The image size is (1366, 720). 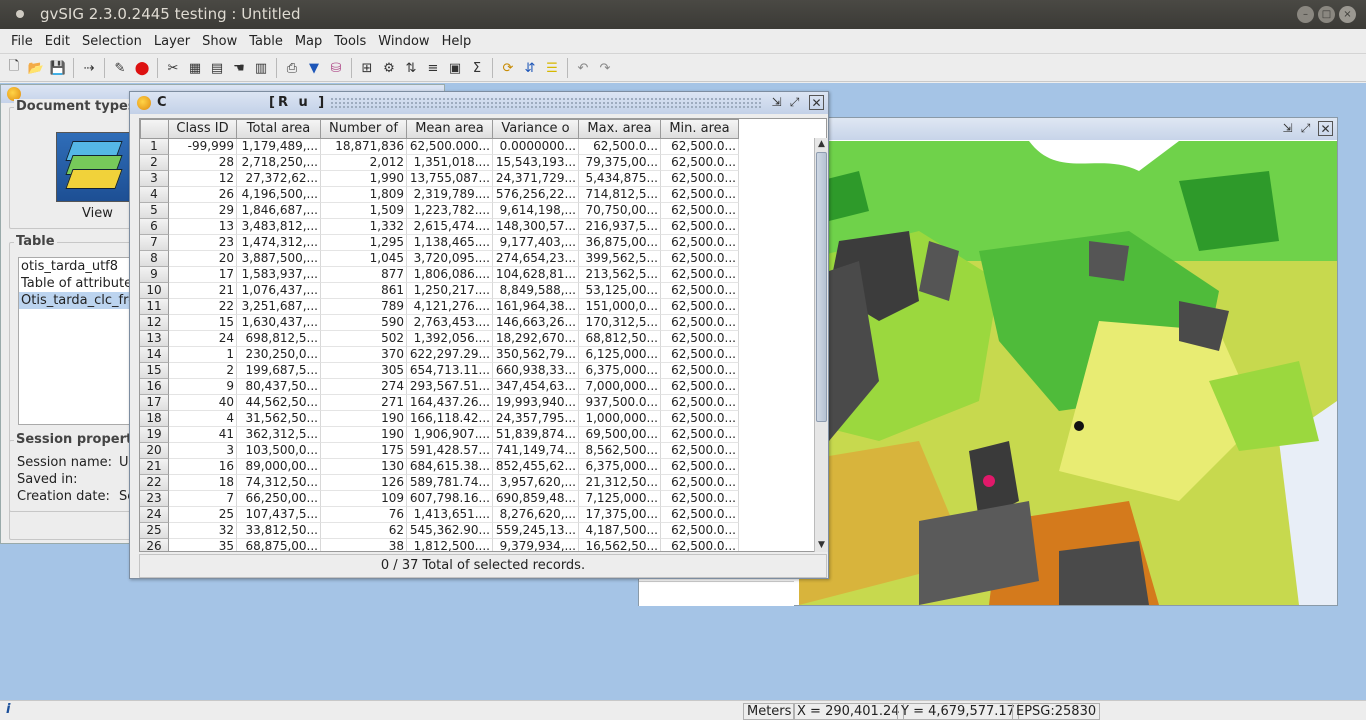 I want to click on column-header: Max. area, so click(x=620, y=129).